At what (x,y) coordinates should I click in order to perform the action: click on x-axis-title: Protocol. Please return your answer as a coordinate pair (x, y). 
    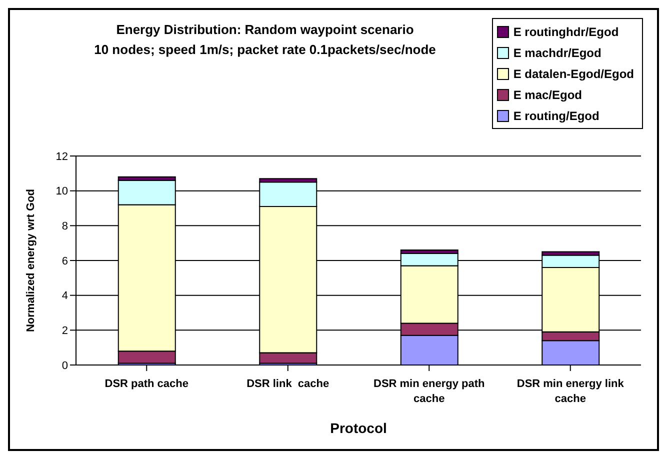
    Looking at the image, I should click on (358, 428).